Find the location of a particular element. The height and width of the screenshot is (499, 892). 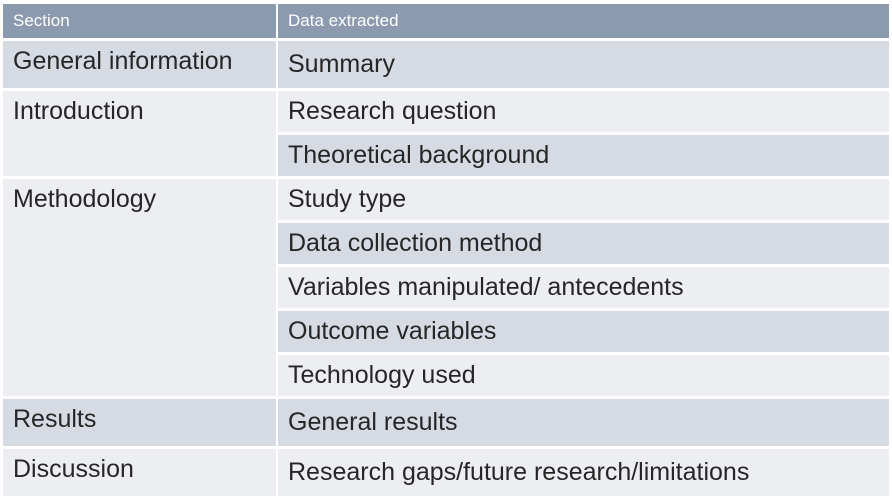

data-item: Theoretical background is located at coordinates (583, 156).